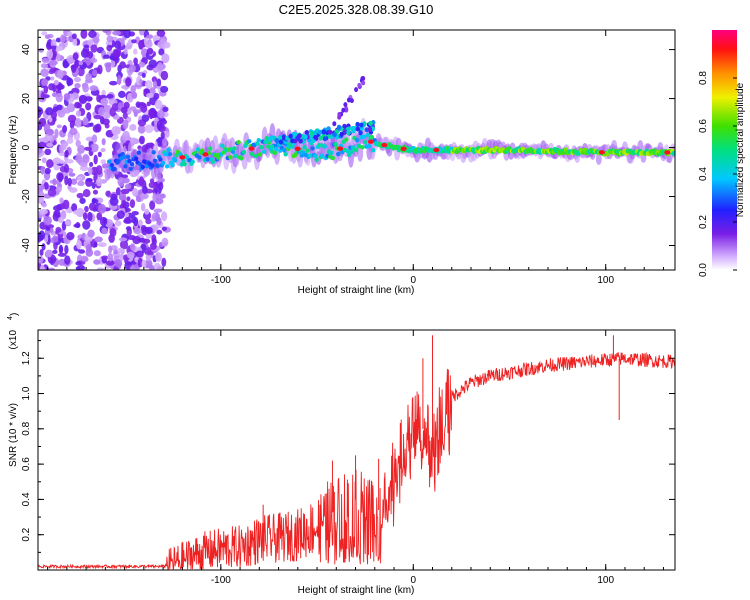 The image size is (750, 600). I want to click on chart-title: C2E5.2025.328.08.39.G10, so click(356, 9).